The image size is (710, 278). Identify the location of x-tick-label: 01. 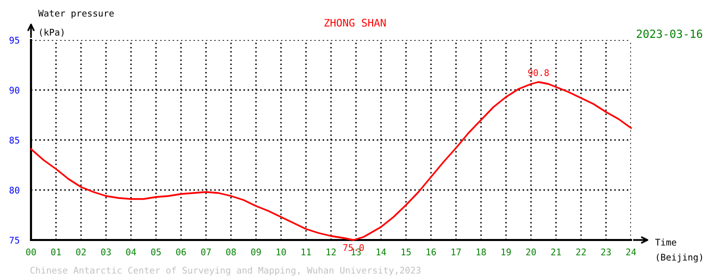
(56, 252).